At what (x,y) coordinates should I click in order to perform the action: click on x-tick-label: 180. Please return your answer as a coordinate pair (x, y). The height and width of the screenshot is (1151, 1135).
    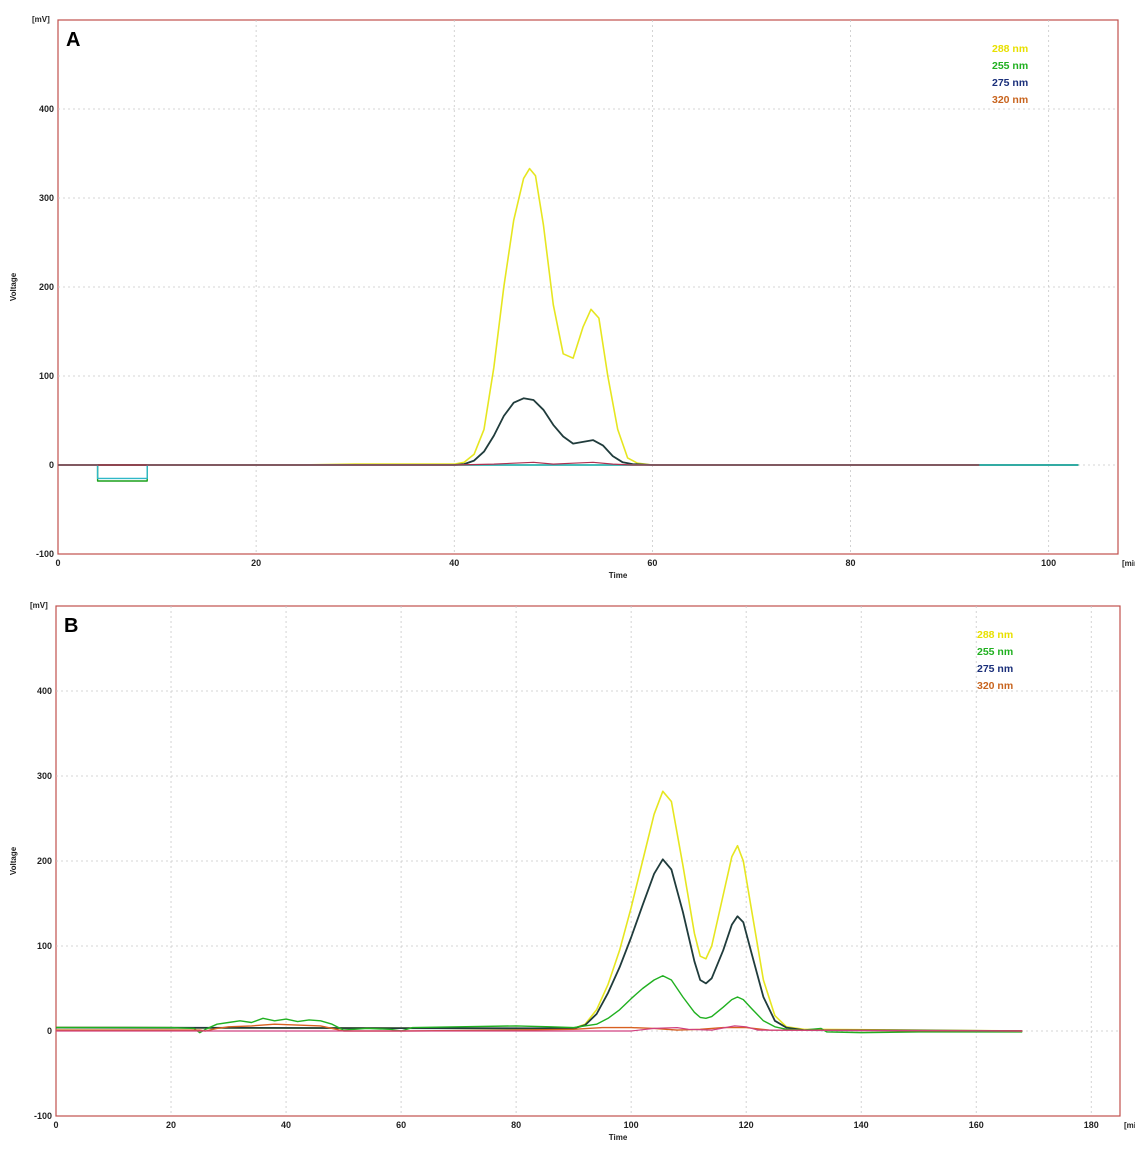
    Looking at the image, I should click on (1091, 1125).